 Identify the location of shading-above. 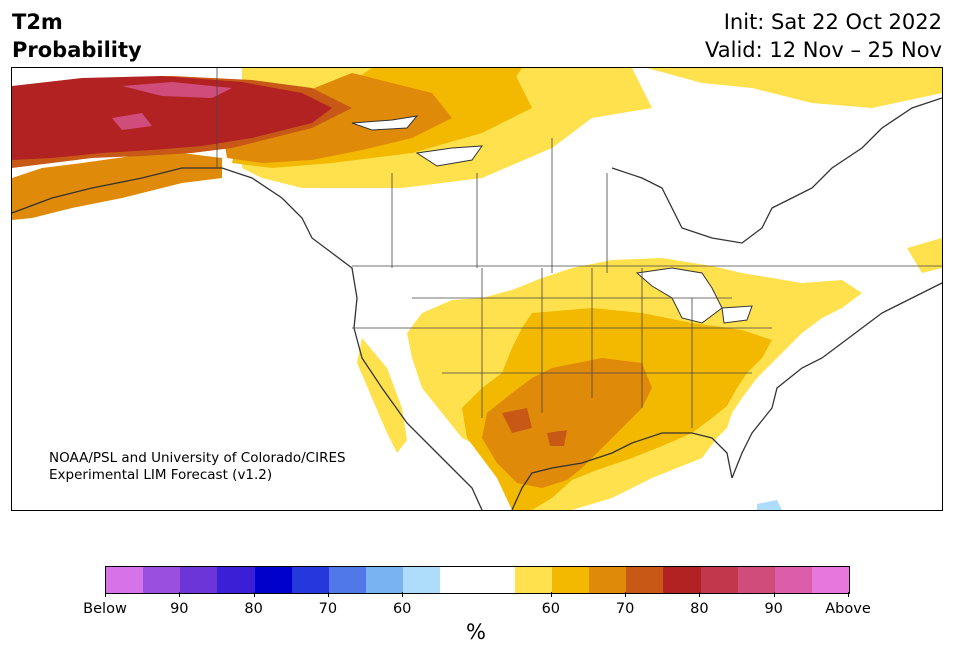
(172, 118).